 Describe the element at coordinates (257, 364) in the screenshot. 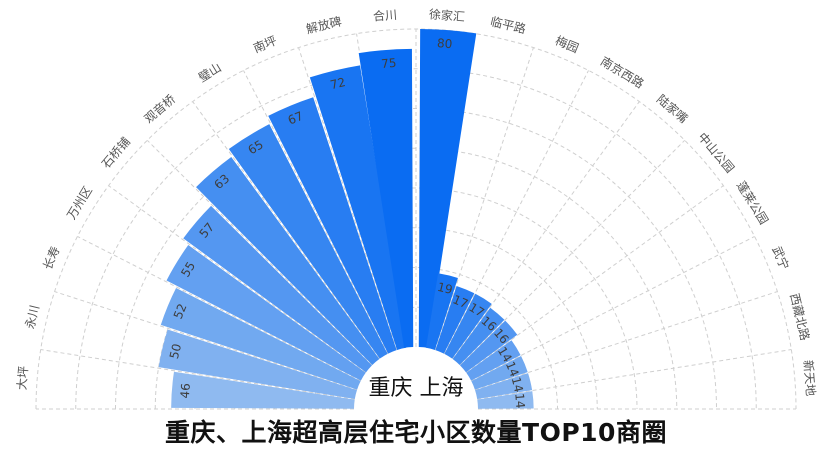

I see `bar-重庆-永川` at that location.